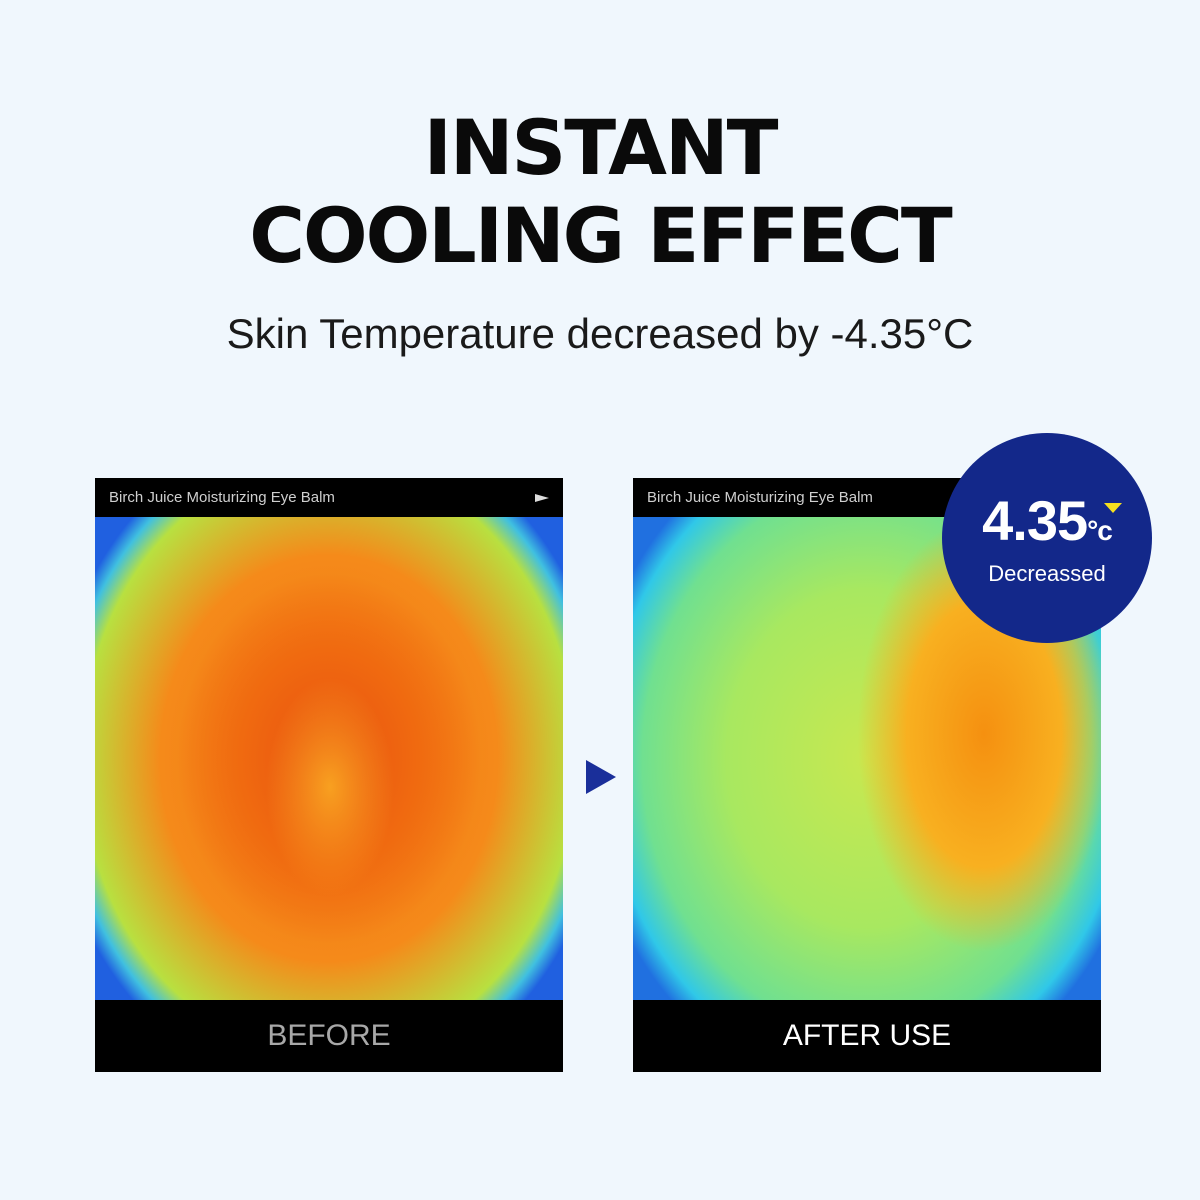 This screenshot has width=1200, height=1200. What do you see at coordinates (601, 777) in the screenshot?
I see `arrow-right-icon` at bounding box center [601, 777].